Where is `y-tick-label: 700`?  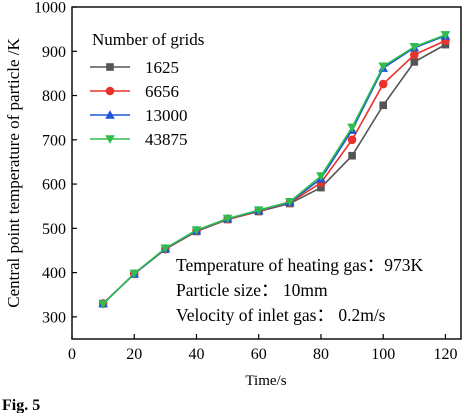 y-tick-label: 700 is located at coordinates (54, 140).